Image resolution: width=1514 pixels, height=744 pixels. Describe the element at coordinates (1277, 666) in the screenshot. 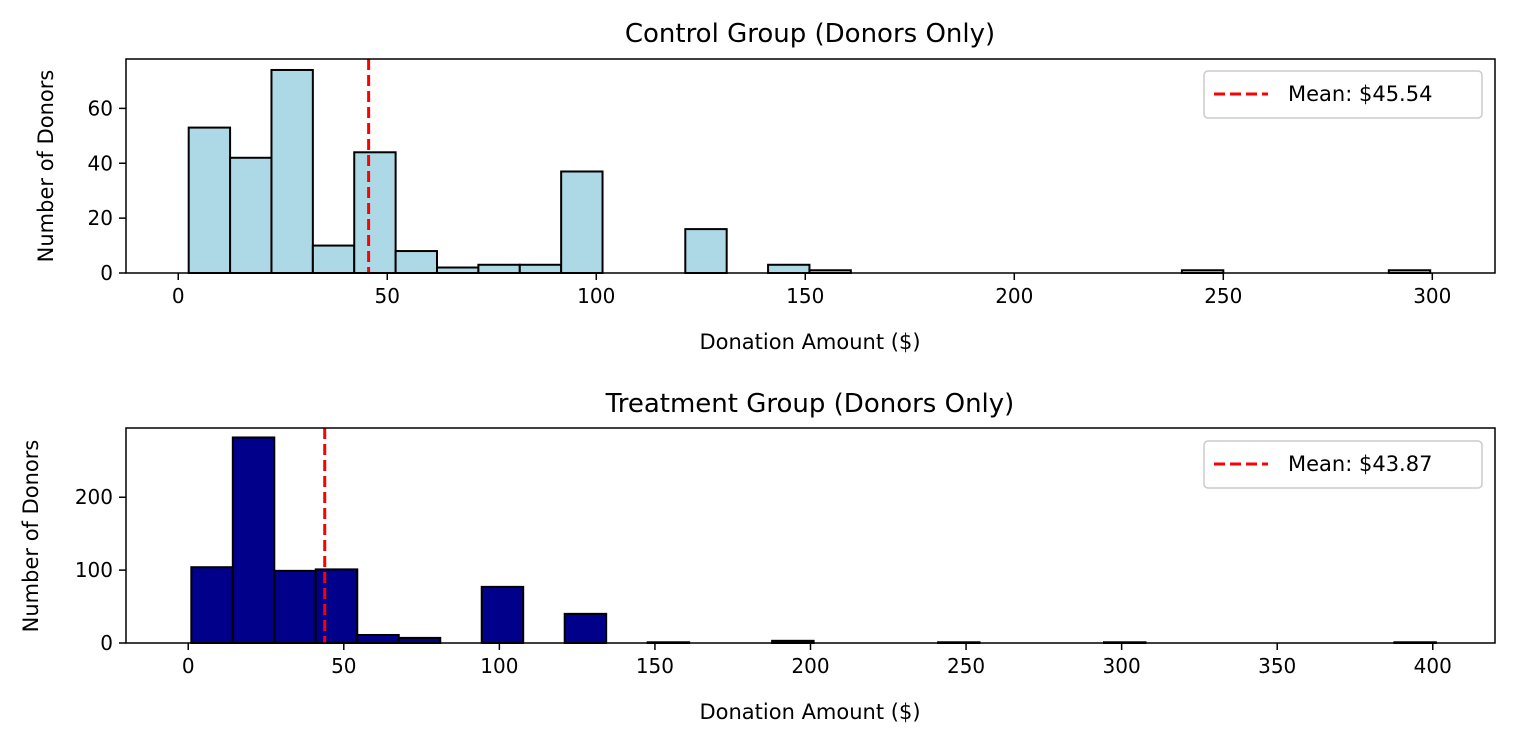

I see `x-tick-label: 350` at that location.